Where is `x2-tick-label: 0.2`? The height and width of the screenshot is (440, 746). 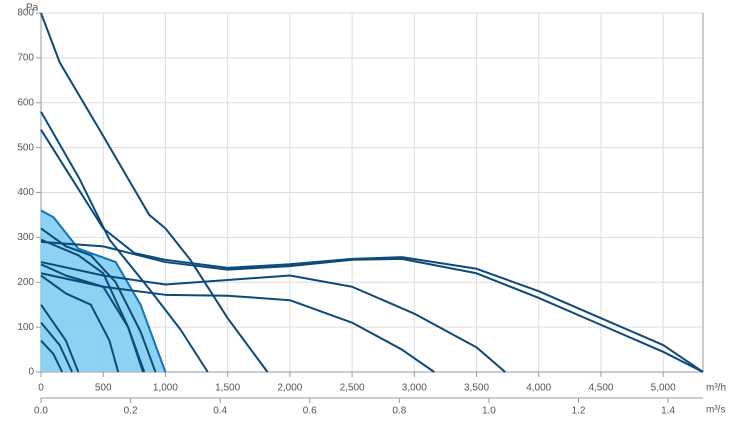 x2-tick-label: 0.2 is located at coordinates (131, 411).